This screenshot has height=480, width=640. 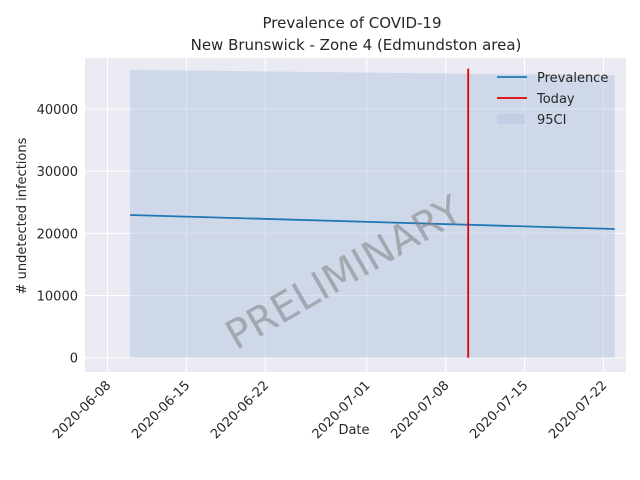 What do you see at coordinates (57, 172) in the screenshot?
I see `y-tick-label: 30000` at bounding box center [57, 172].